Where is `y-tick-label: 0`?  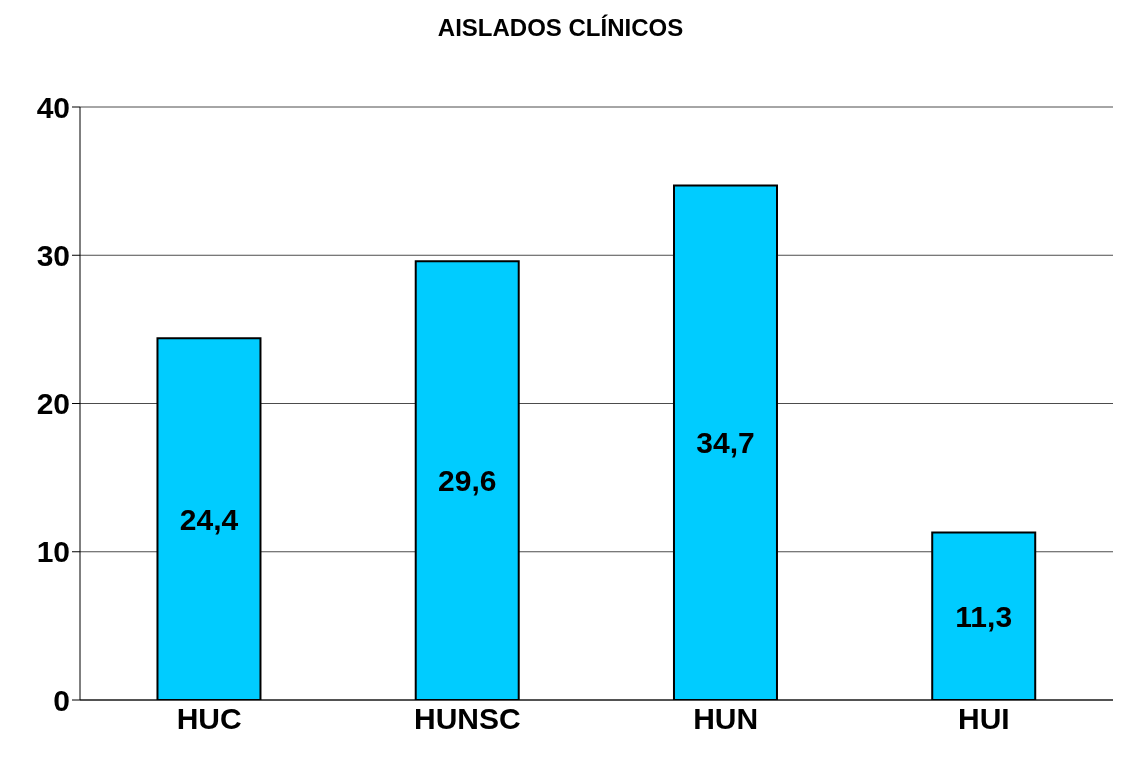 y-tick-label: 0 is located at coordinates (61, 700).